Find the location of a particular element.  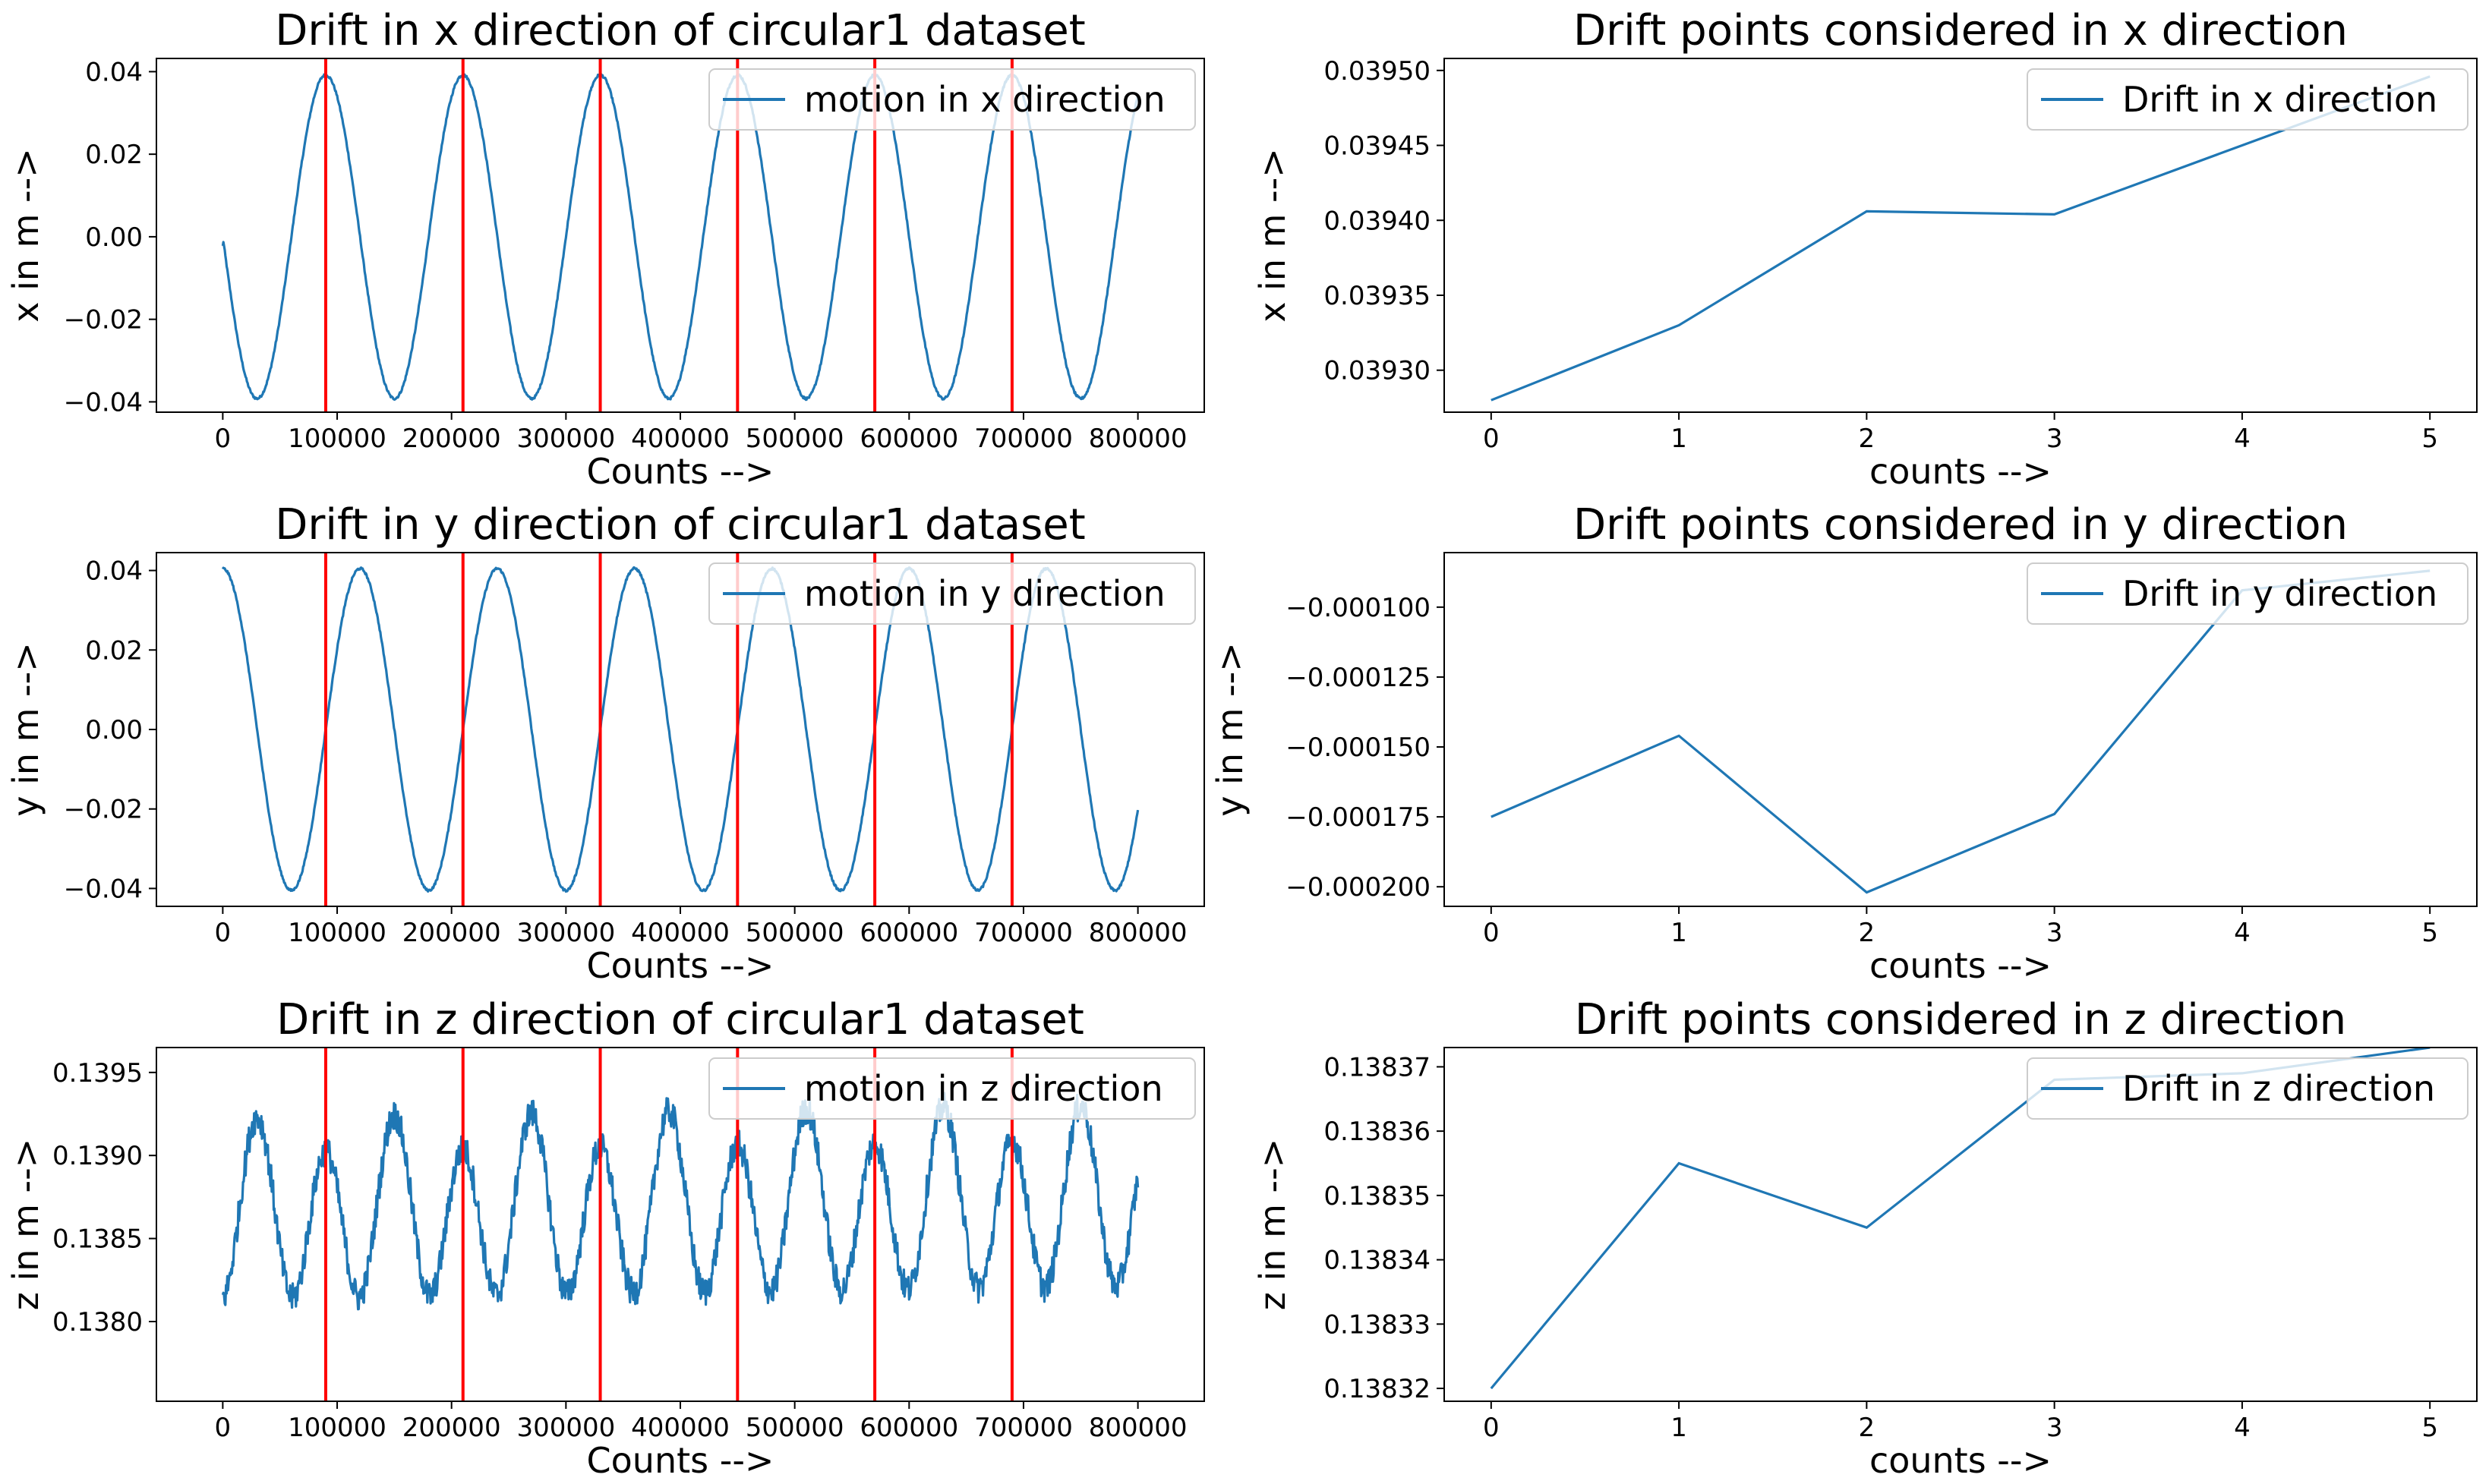

chart-title: Drift points considered in y direction is located at coordinates (1960, 525).